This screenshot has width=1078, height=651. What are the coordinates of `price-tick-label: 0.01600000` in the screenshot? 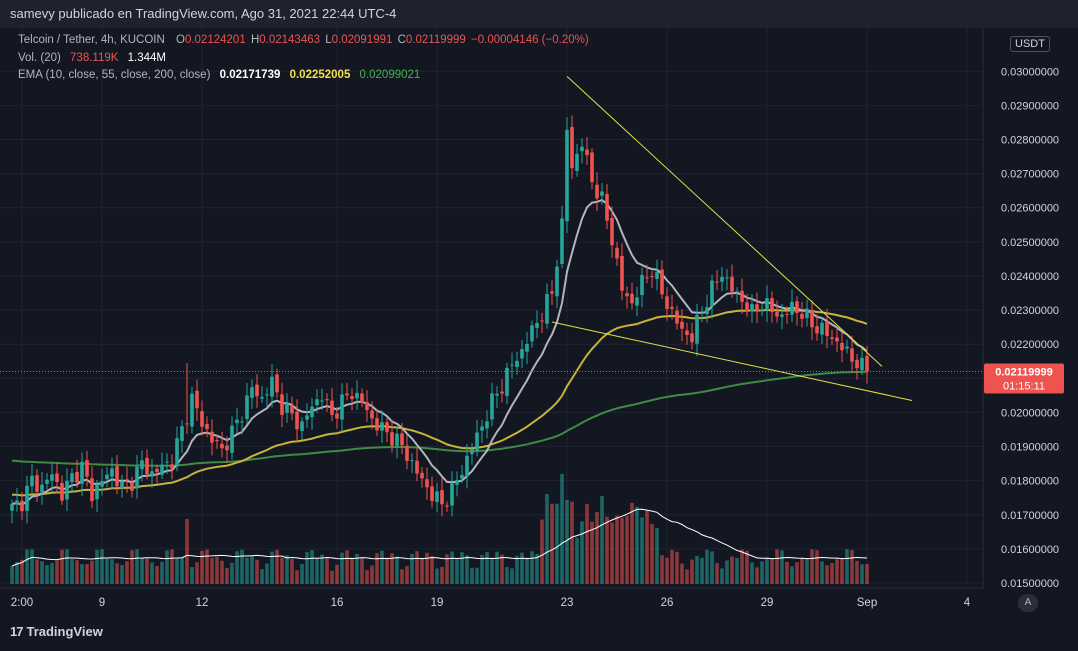 It's located at (1030, 550).